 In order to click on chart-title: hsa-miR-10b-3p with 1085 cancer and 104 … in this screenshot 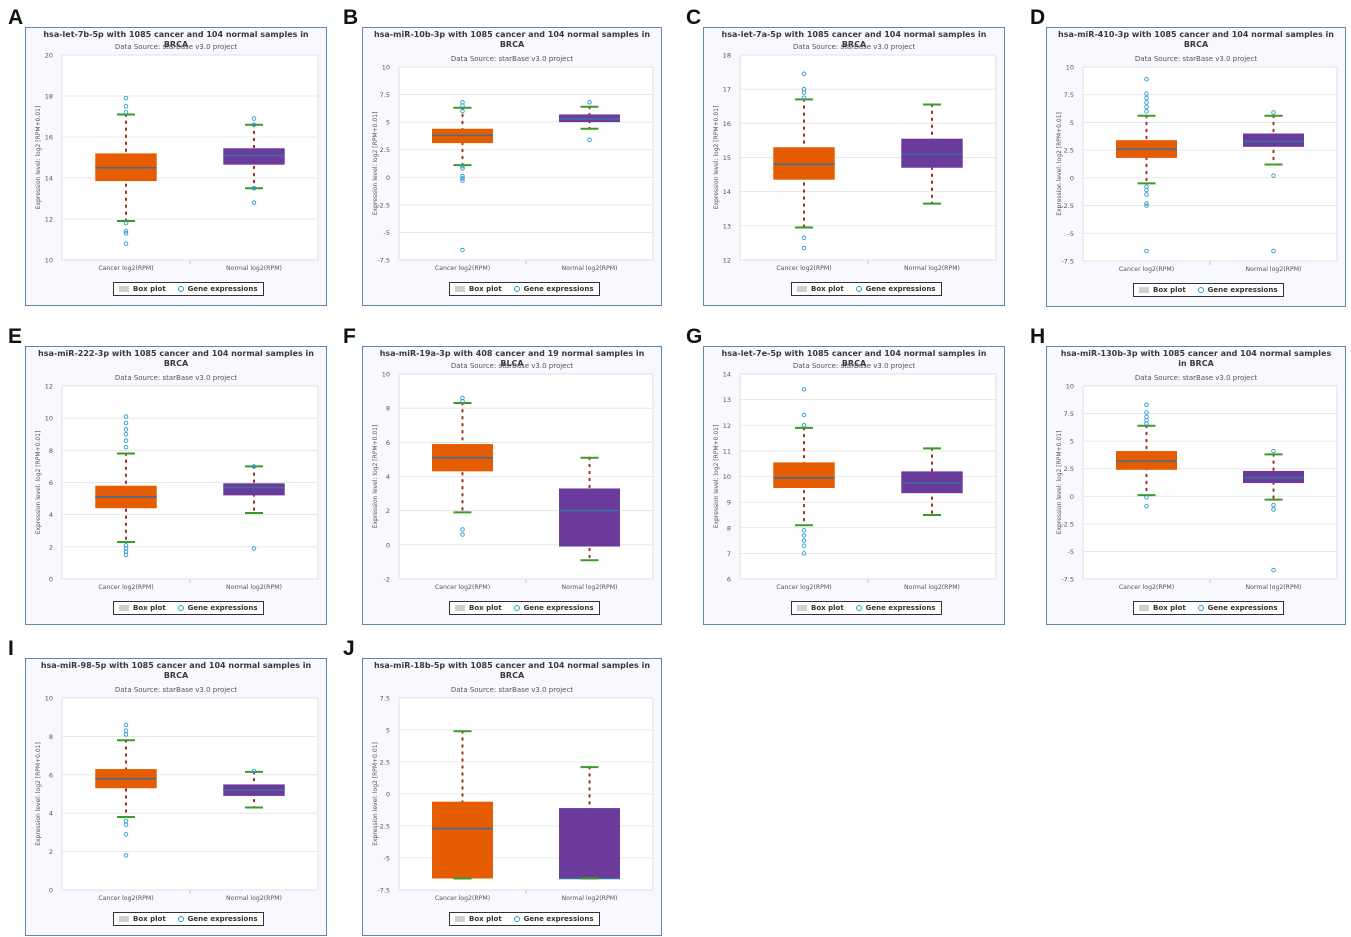, I will do `click(512, 39)`.